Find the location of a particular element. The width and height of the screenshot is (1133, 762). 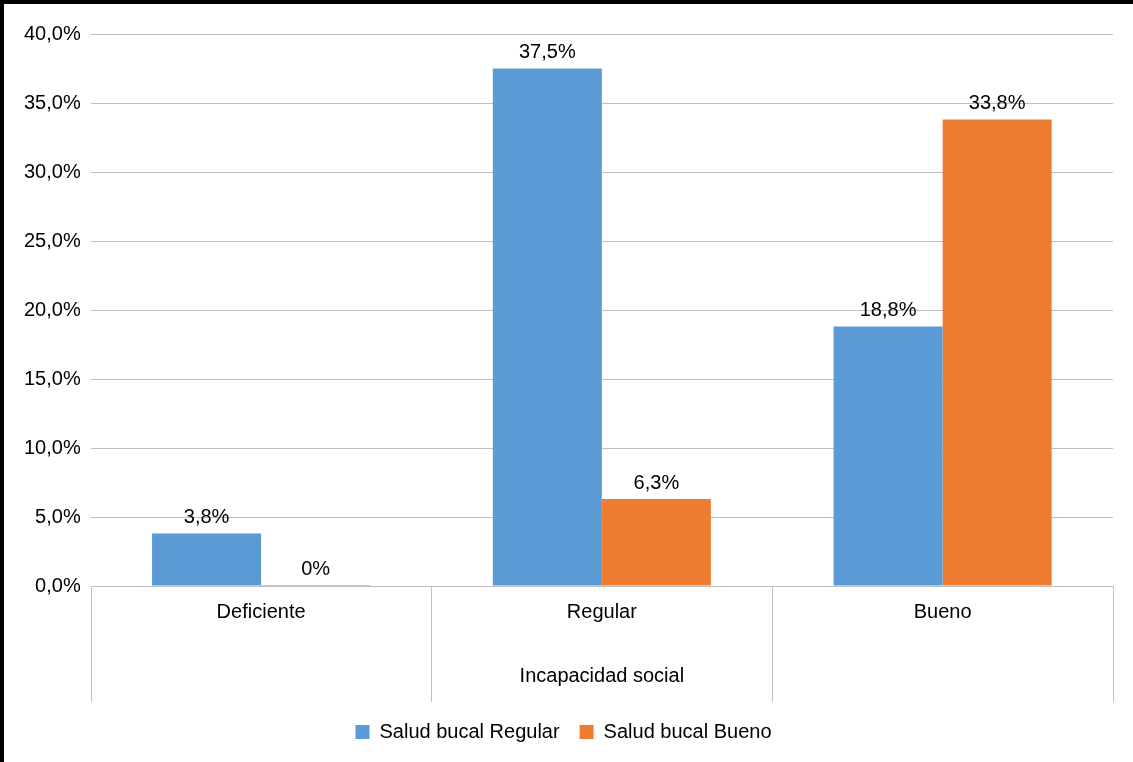

data-label: 33,8% is located at coordinates (997, 102).